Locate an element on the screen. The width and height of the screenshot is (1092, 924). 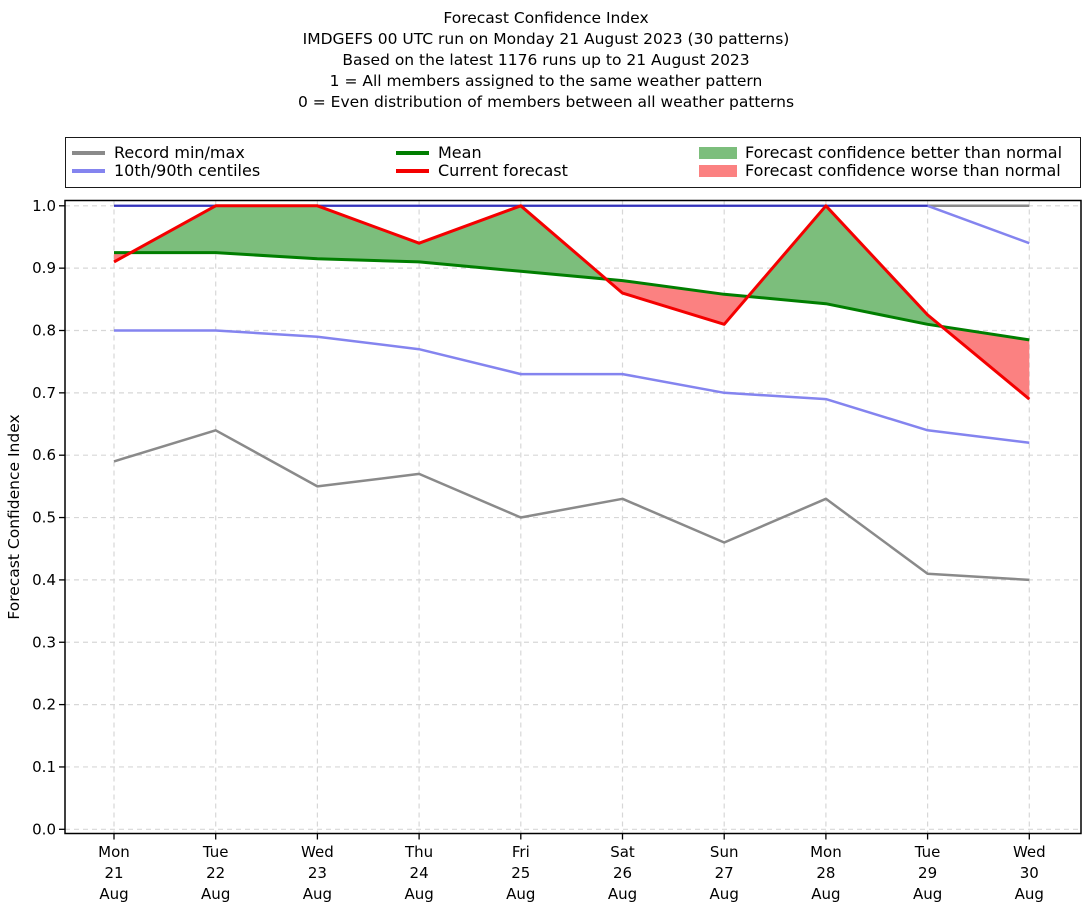
legend-label-better-than-normal: Forecast confidence better than normal is located at coordinates (904, 152).